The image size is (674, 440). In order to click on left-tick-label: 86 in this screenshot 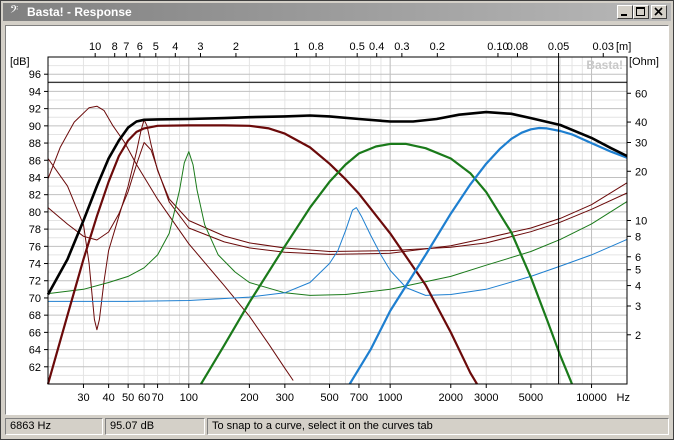, I will do `click(35, 161)`.